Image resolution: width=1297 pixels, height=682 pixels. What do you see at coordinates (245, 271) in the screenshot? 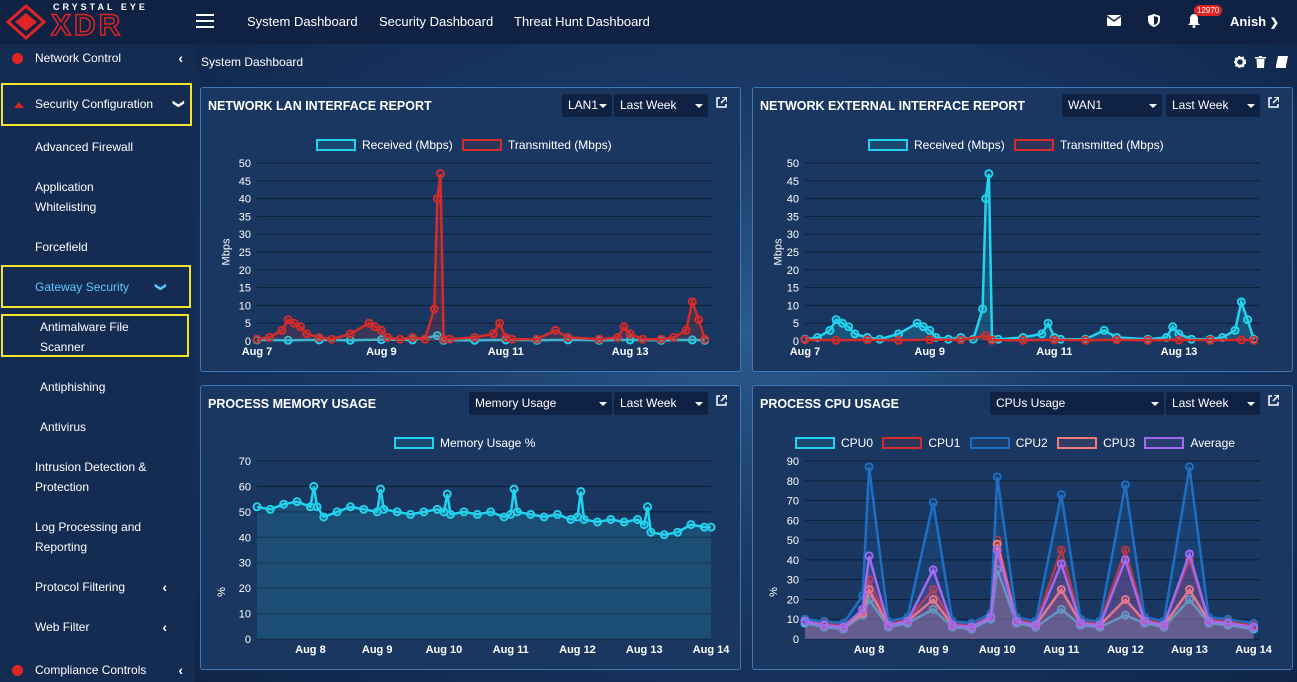
I see `y-tick-label: 20` at bounding box center [245, 271].